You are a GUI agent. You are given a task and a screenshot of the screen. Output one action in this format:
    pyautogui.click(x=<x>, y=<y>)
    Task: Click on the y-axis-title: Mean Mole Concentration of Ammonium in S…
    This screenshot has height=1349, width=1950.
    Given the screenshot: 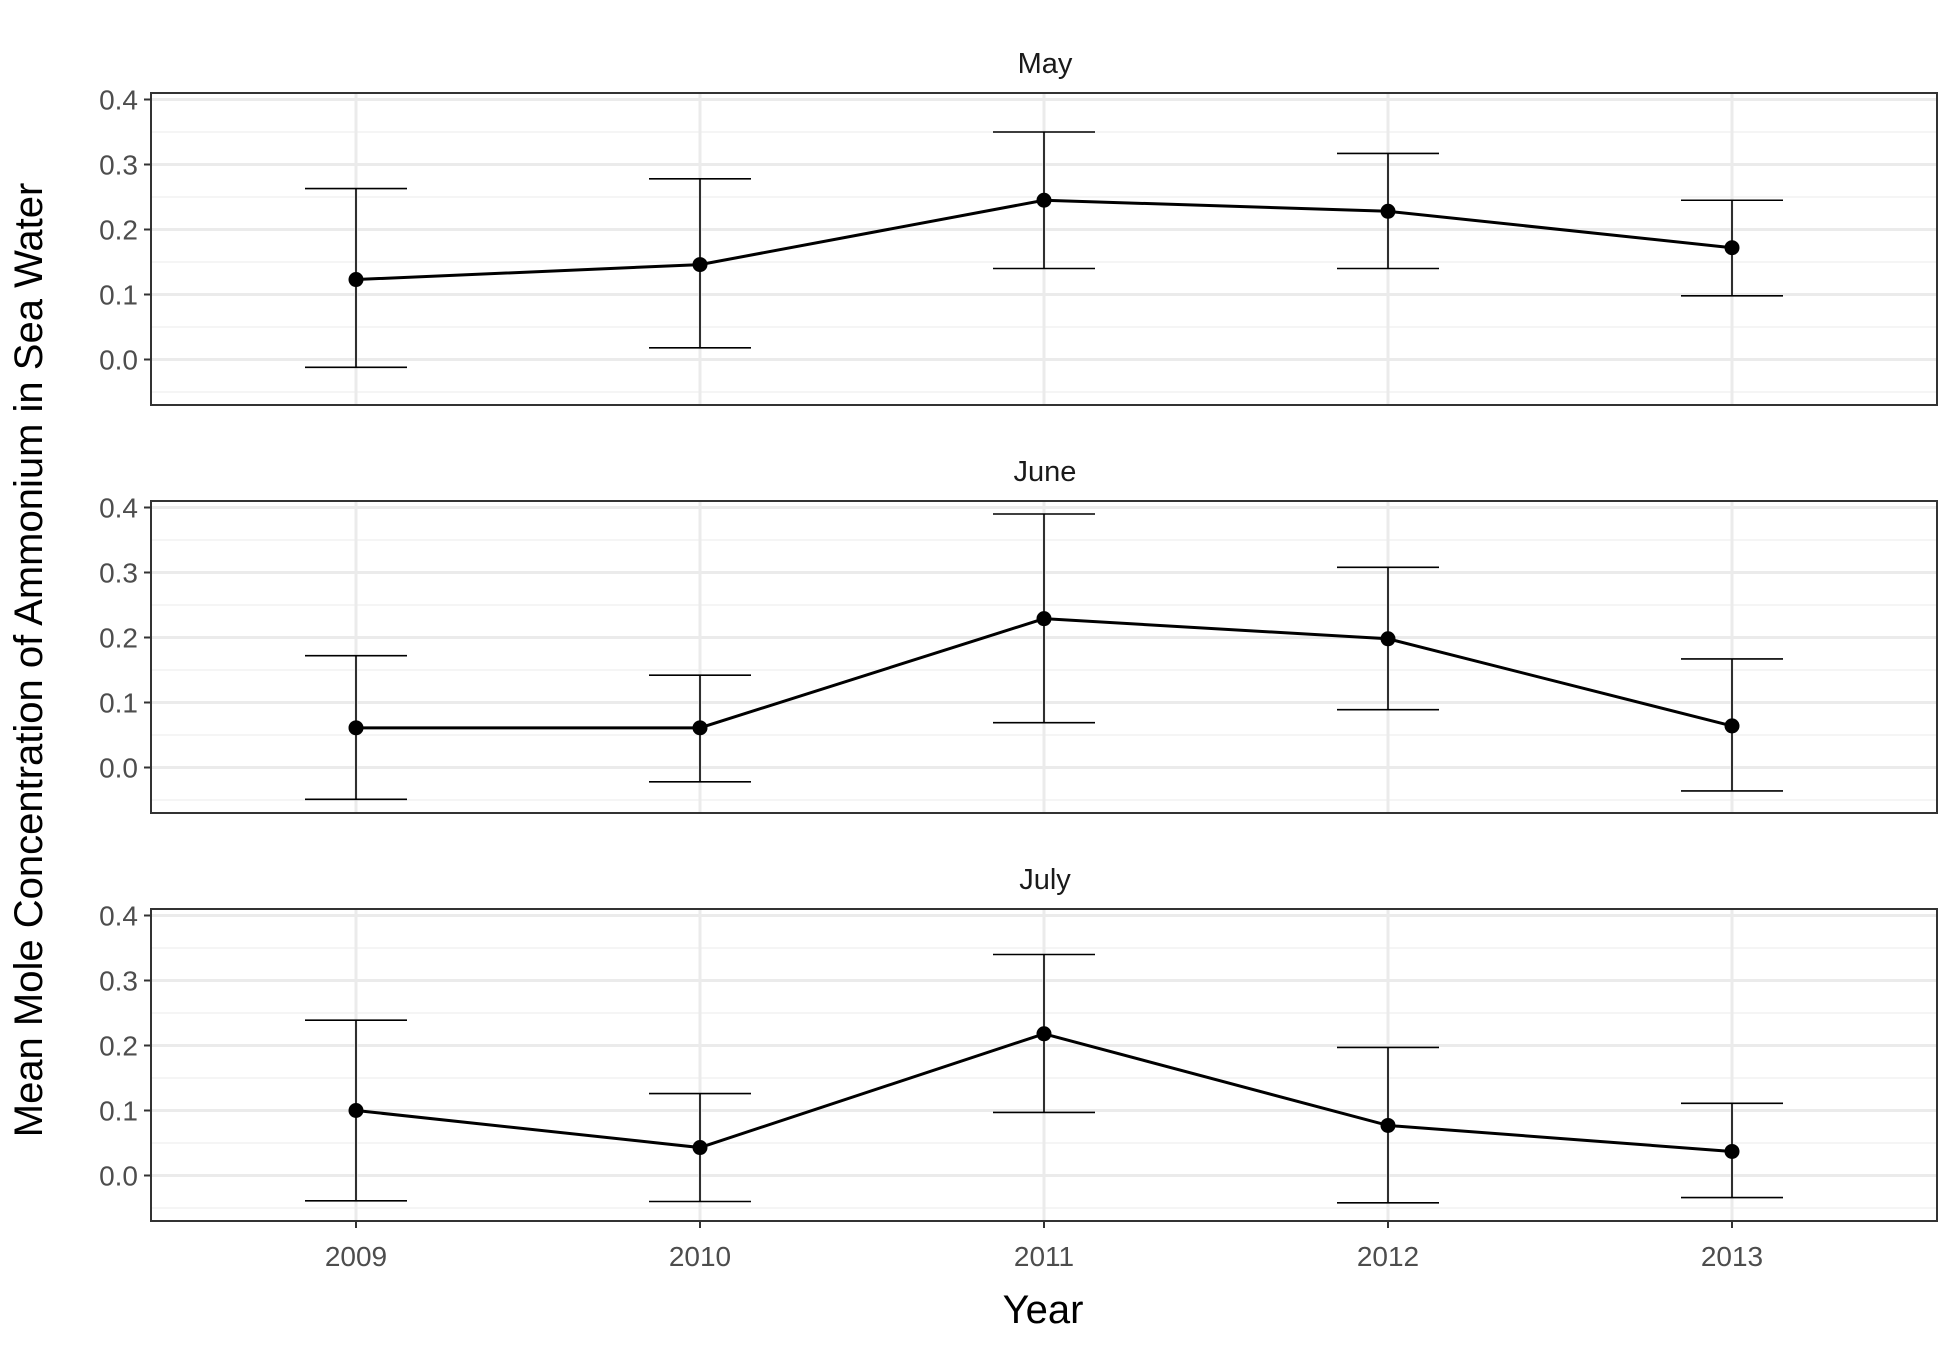 What is the action you would take?
    pyautogui.click(x=29, y=660)
    